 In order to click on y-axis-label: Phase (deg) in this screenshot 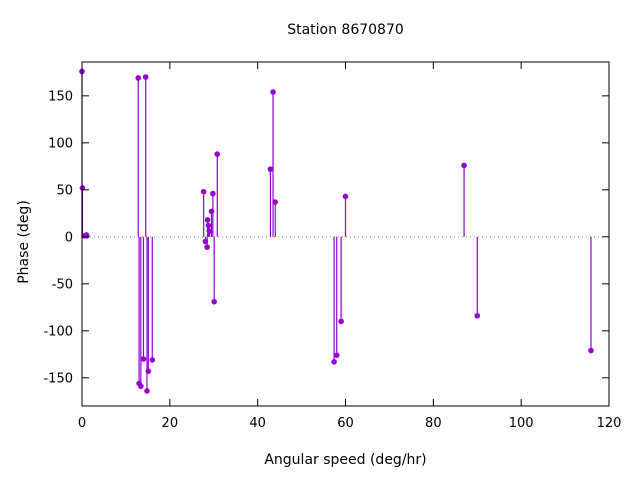, I will do `click(24, 242)`.